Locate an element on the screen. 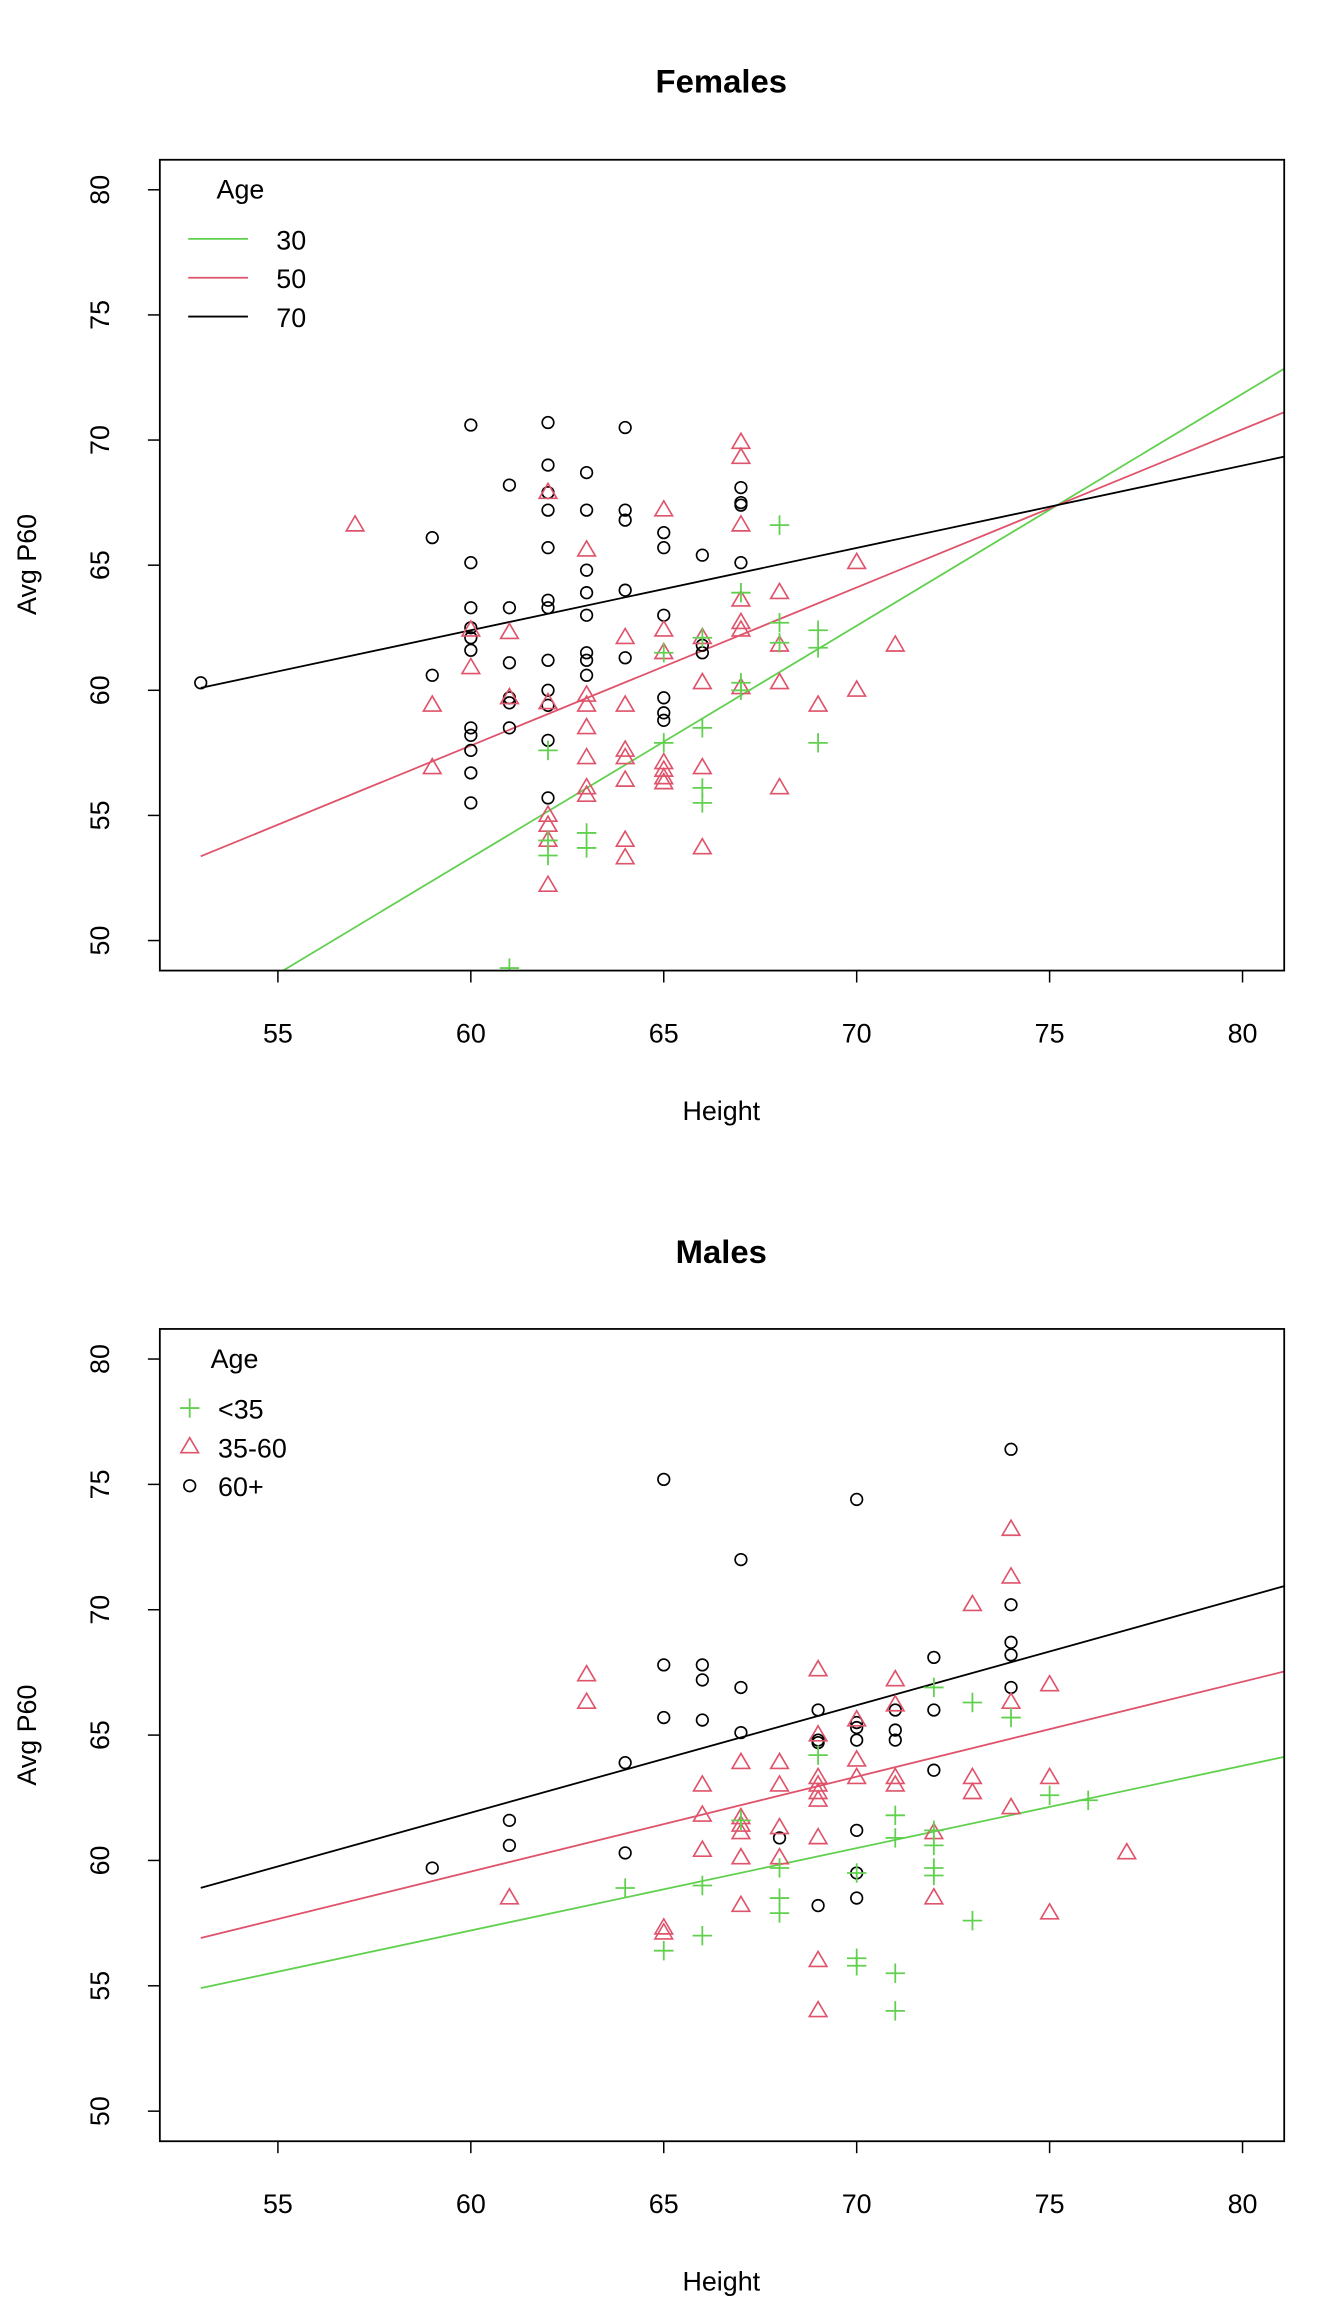 The image size is (1344, 2304). y-tick-label: 60 is located at coordinates (100, 690).